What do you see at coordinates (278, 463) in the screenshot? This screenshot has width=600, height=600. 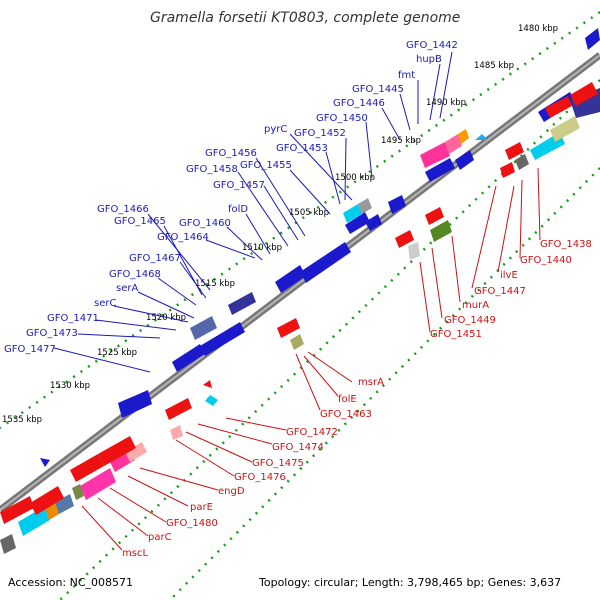 I see `gene-label-gfo-1475: GFO_1475` at bounding box center [278, 463].